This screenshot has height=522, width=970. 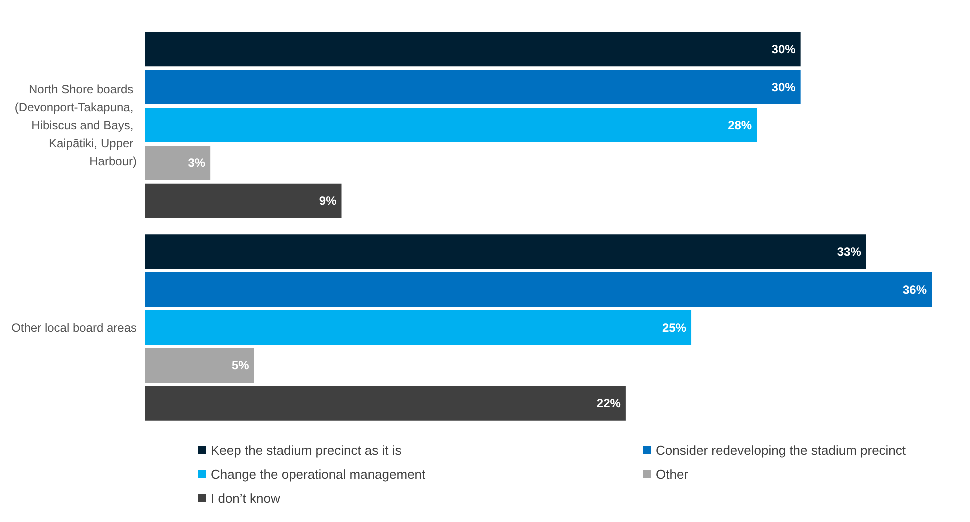 What do you see at coordinates (740, 125) in the screenshot?
I see `data-label: 28%` at bounding box center [740, 125].